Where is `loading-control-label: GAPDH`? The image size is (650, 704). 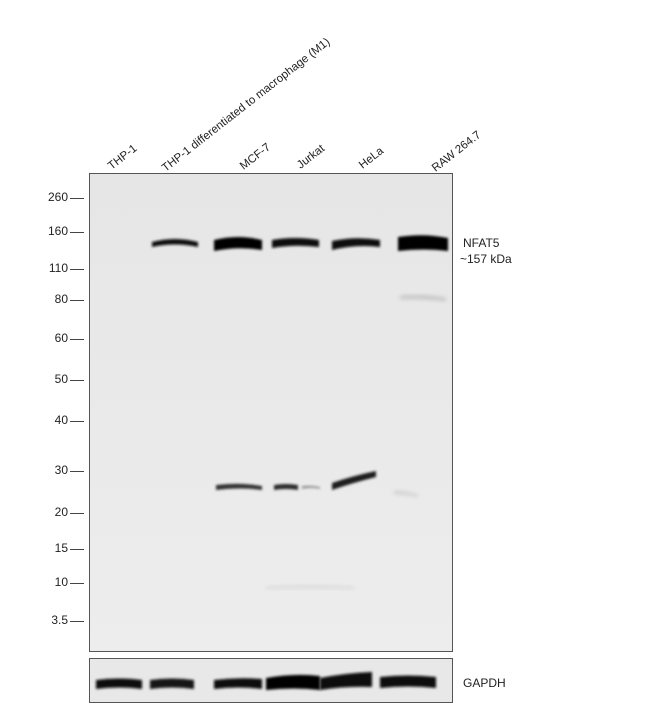 loading-control-label: GAPDH is located at coordinates (484, 683).